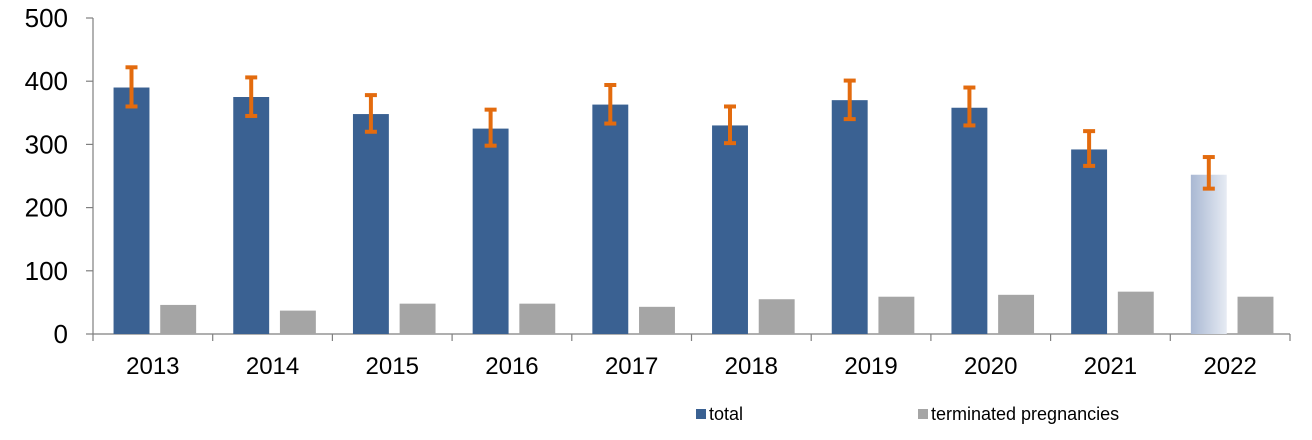 The image size is (1312, 440). I want to click on bar-terminated-2013, so click(178, 319).